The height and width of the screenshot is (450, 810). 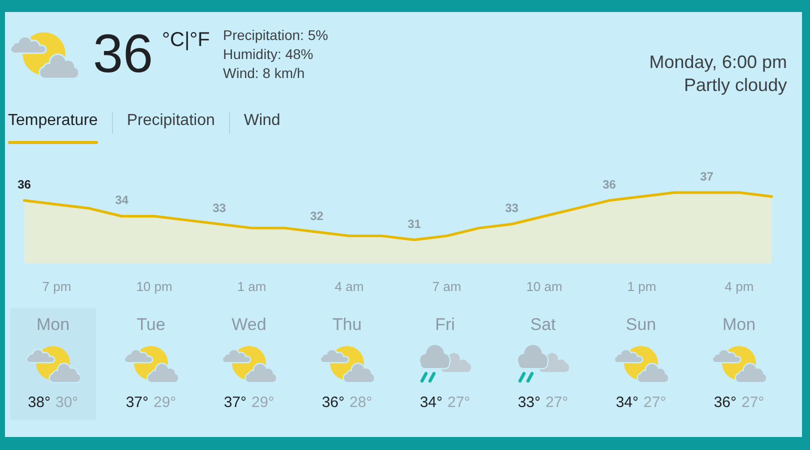 What do you see at coordinates (349, 286) in the screenshot?
I see `x-tick-label: 4 am` at bounding box center [349, 286].